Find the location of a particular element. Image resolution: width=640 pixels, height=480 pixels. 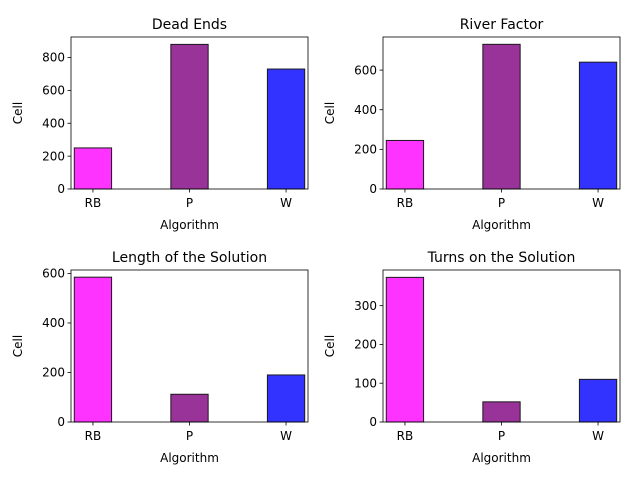

chart-title: Length of the Solution is located at coordinates (189, 258).